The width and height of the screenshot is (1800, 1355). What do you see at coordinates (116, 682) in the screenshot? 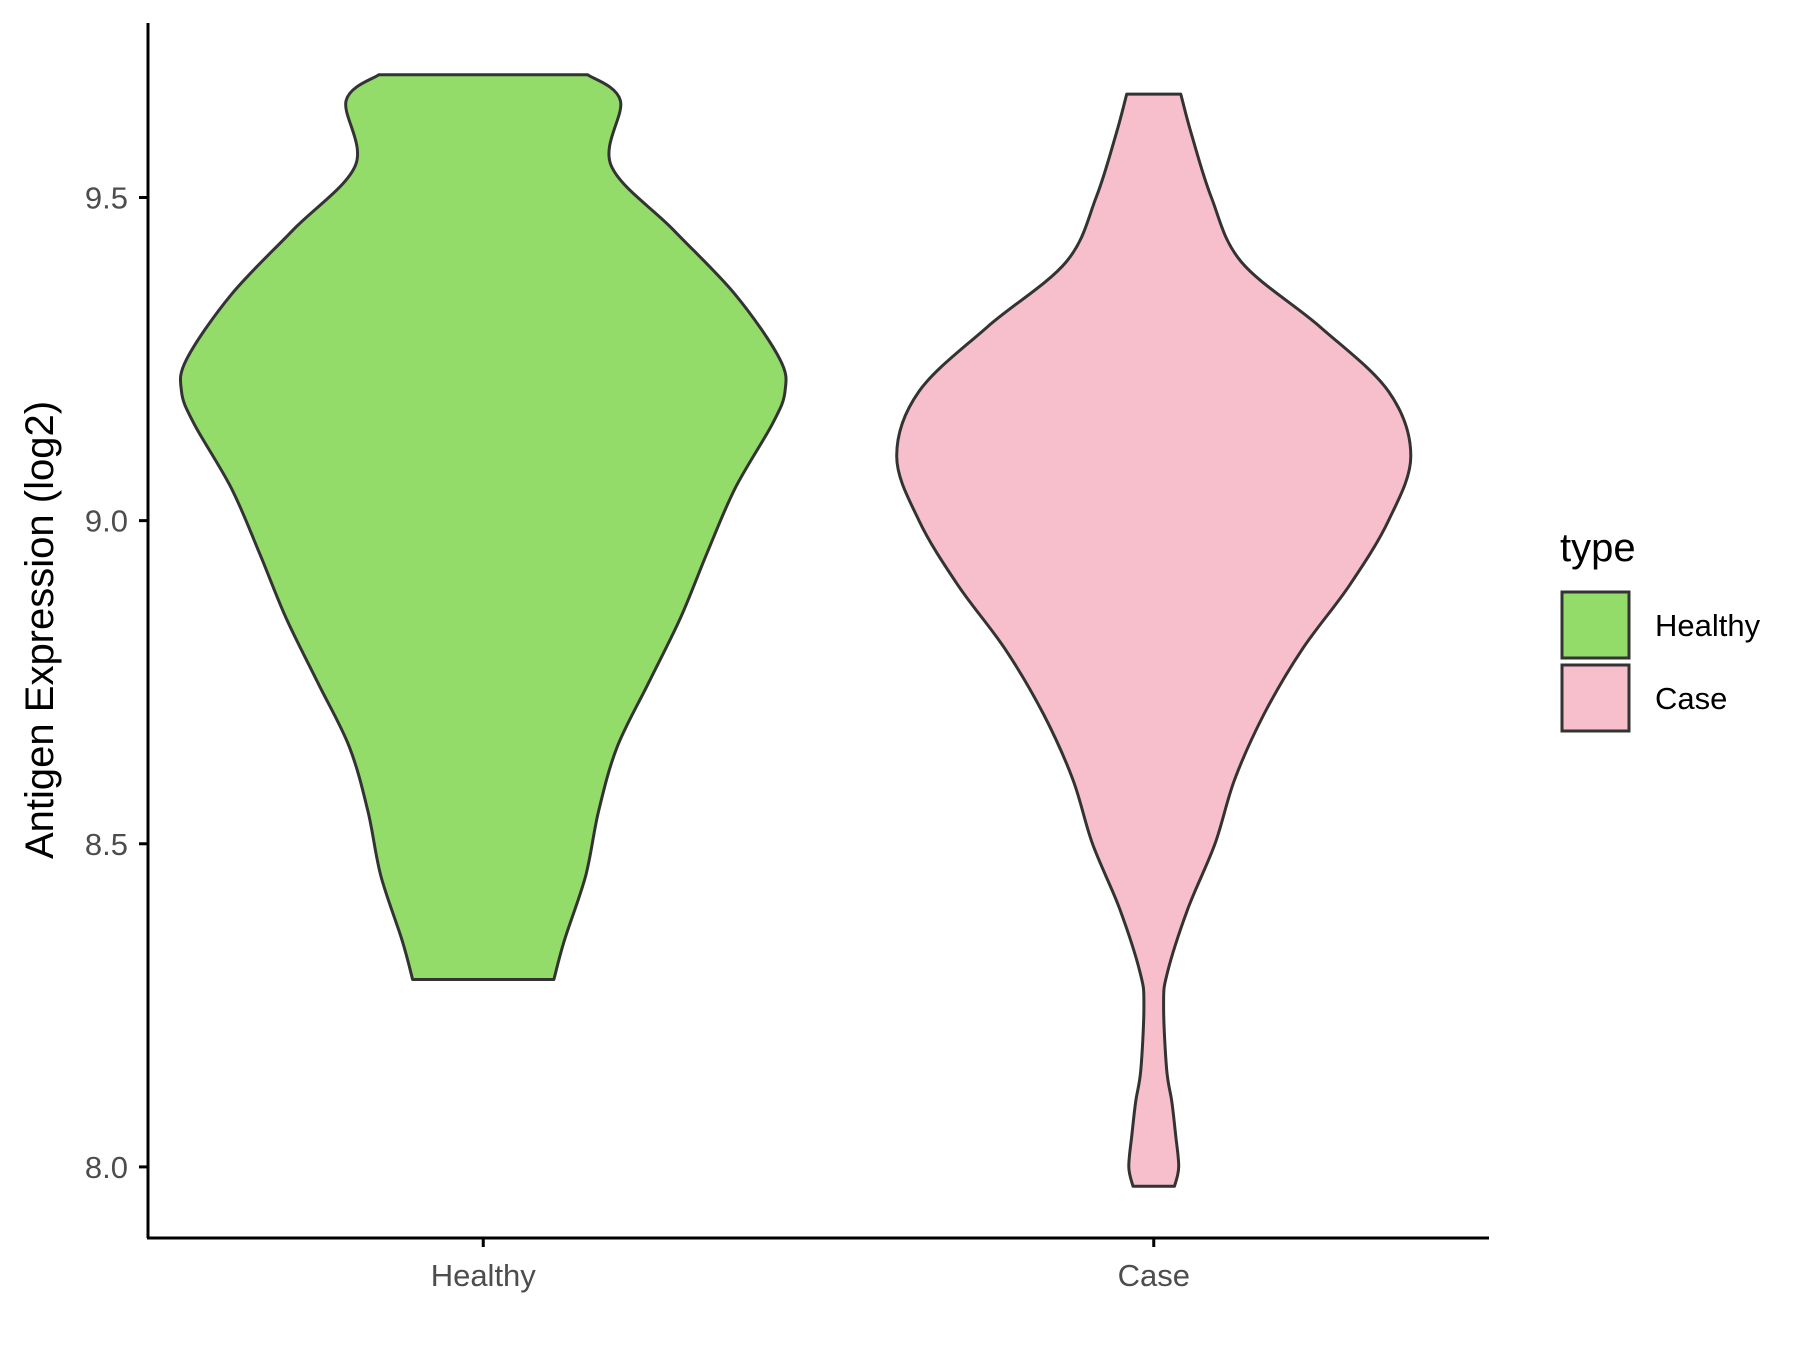
I see `y-ticks: 8.0 8.5 9.0 9.5` at bounding box center [116, 682].